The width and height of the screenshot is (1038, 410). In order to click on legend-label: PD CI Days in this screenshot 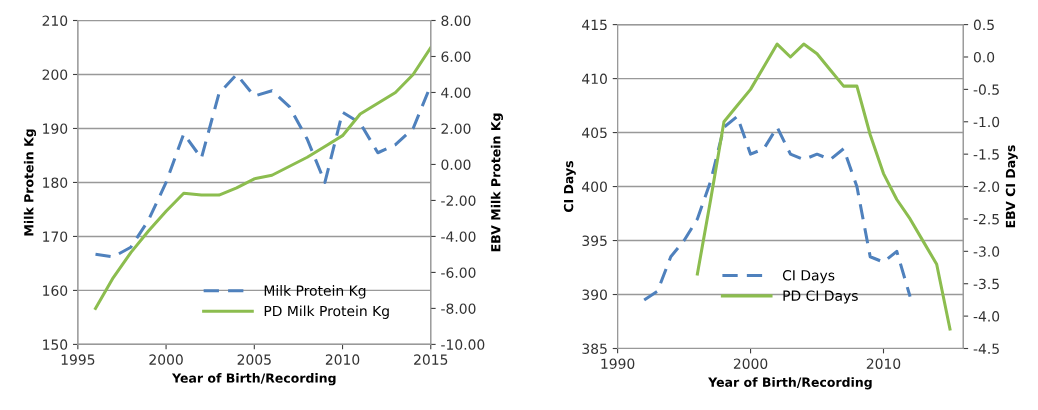, I will do `click(820, 297)`.